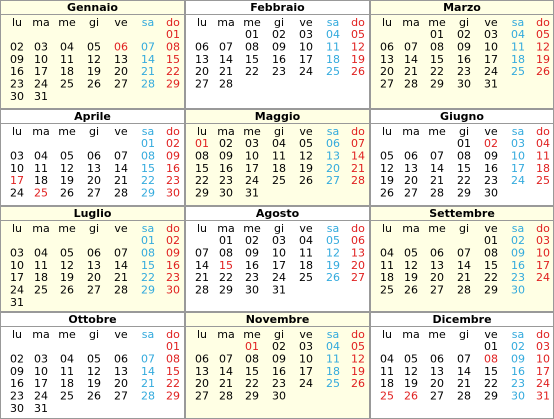 The image size is (554, 419). I want to click on day: 26, so click(67, 193).